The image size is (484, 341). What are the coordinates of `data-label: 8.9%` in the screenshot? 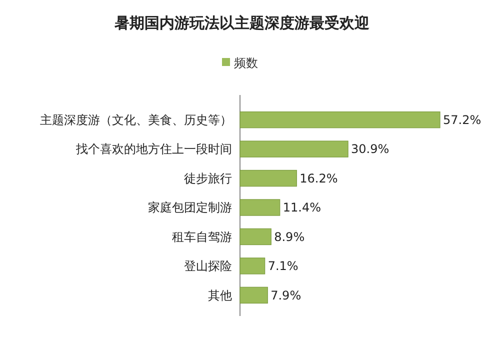 It's located at (289, 237).